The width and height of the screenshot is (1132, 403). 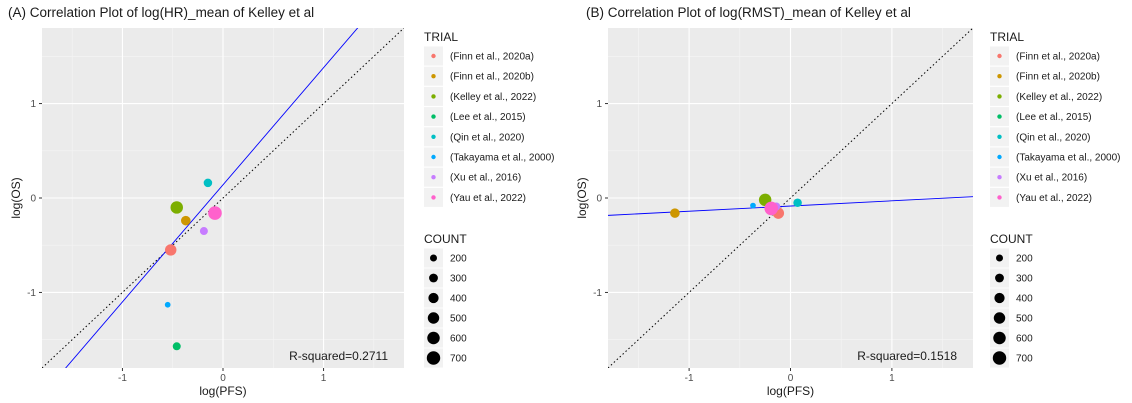 I want to click on r-squared-annotation: R-squared=0.2711, so click(x=338, y=356).